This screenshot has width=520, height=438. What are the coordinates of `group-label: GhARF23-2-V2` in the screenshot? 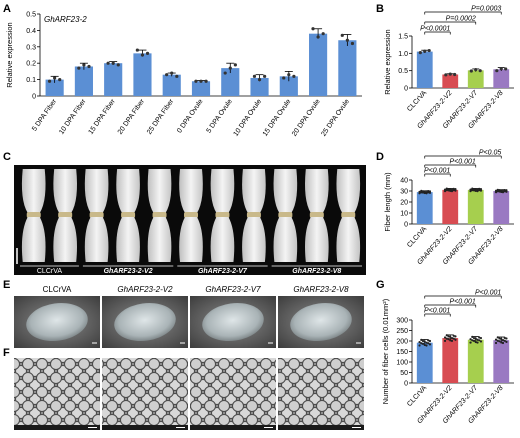 It's located at (128, 271).